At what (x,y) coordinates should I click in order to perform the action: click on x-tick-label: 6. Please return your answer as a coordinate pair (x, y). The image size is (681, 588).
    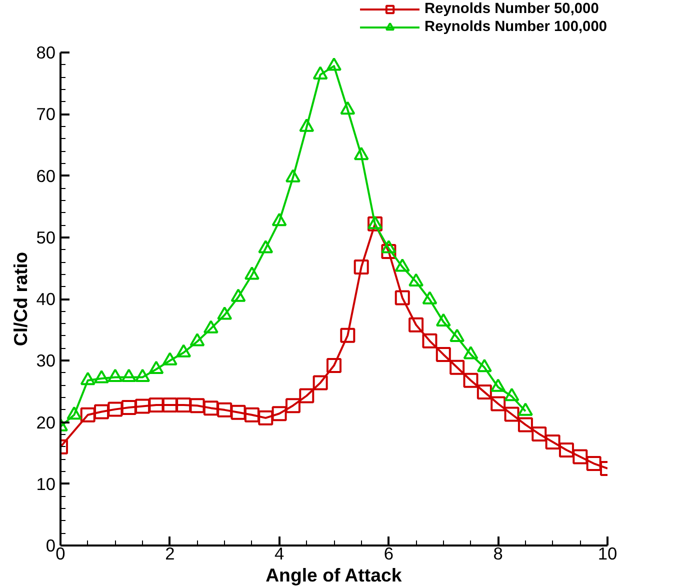
    Looking at the image, I should click on (389, 554).